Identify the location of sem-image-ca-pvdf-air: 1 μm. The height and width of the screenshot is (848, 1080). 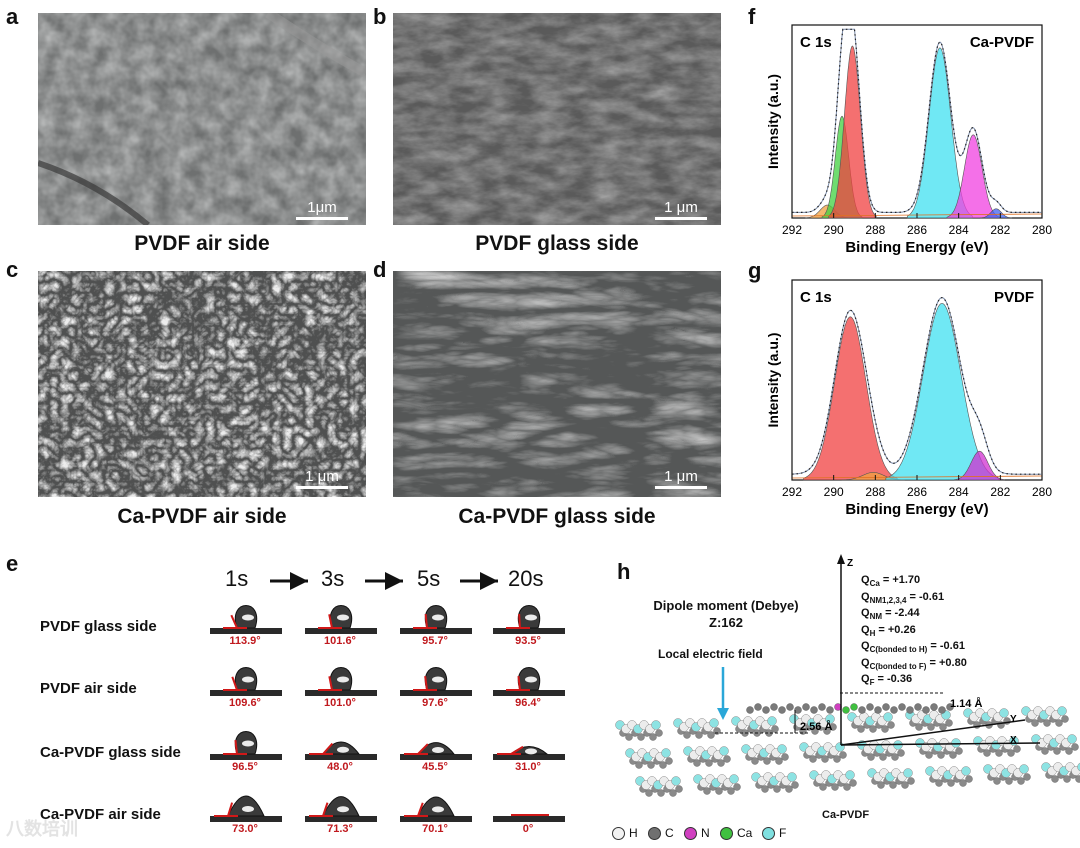
(202, 384).